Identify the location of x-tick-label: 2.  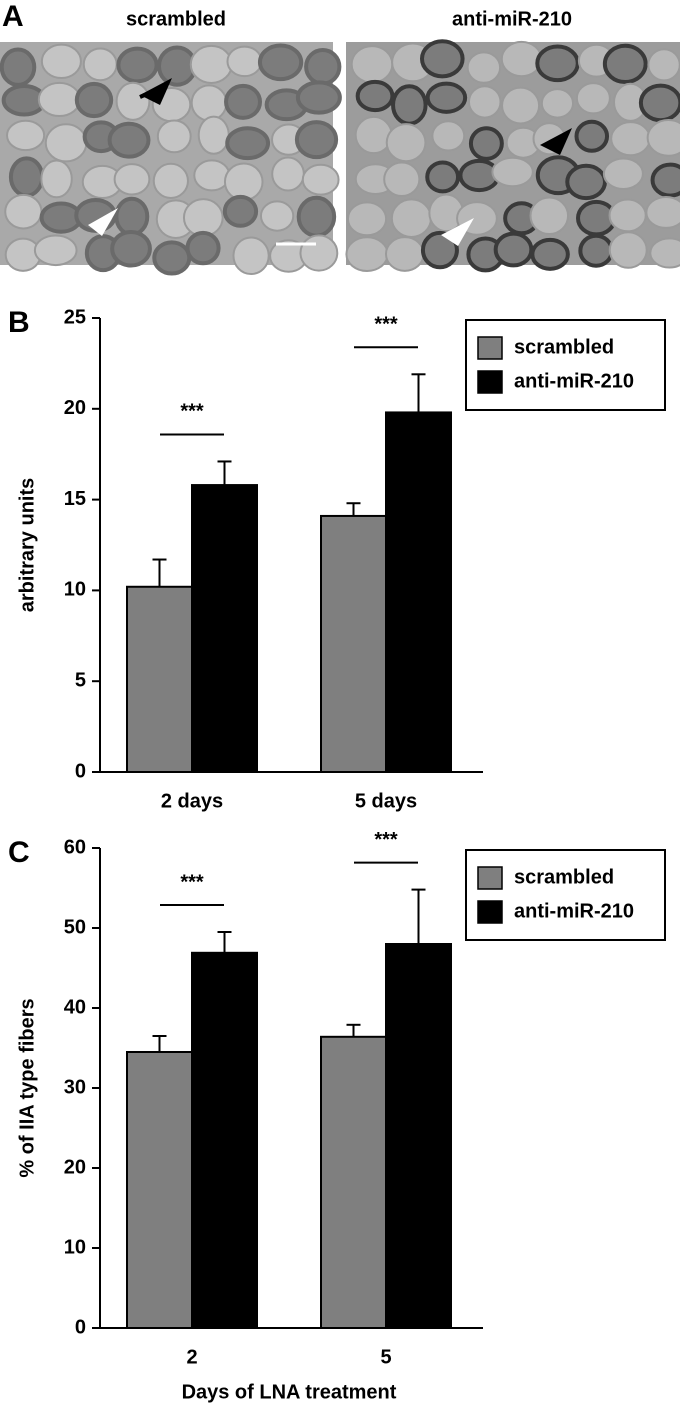
(191, 1357).